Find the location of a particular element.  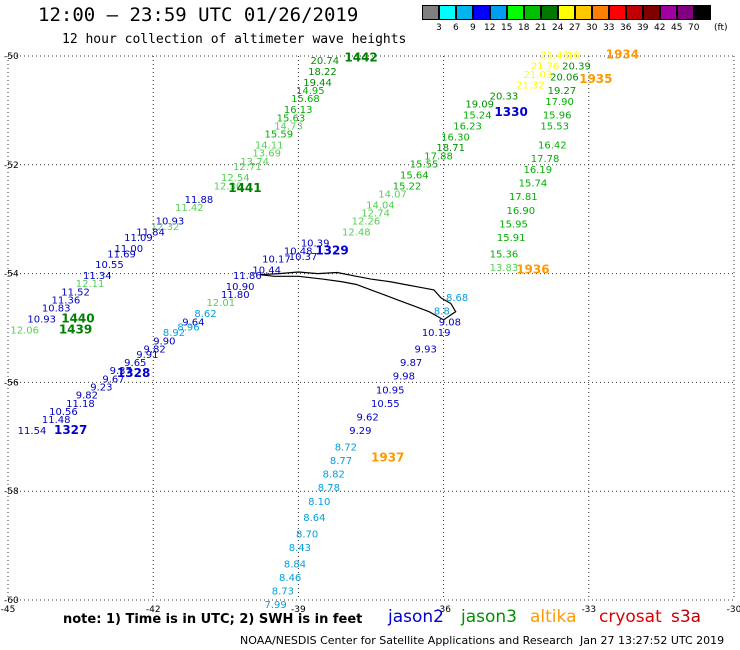

legend-level-label: 12 is located at coordinates (490, 28).